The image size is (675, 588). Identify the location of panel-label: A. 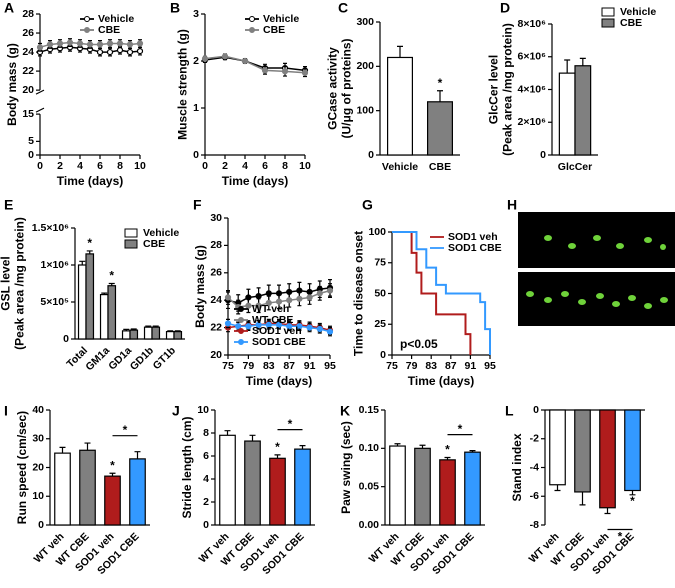
(9, 8).